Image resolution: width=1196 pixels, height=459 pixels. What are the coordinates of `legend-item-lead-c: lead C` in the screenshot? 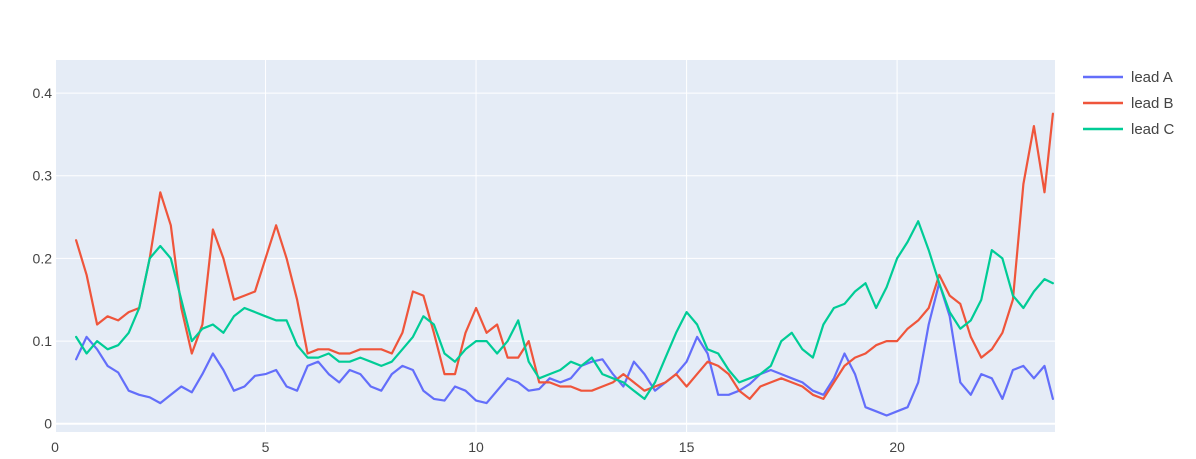 It's located at (1129, 129).